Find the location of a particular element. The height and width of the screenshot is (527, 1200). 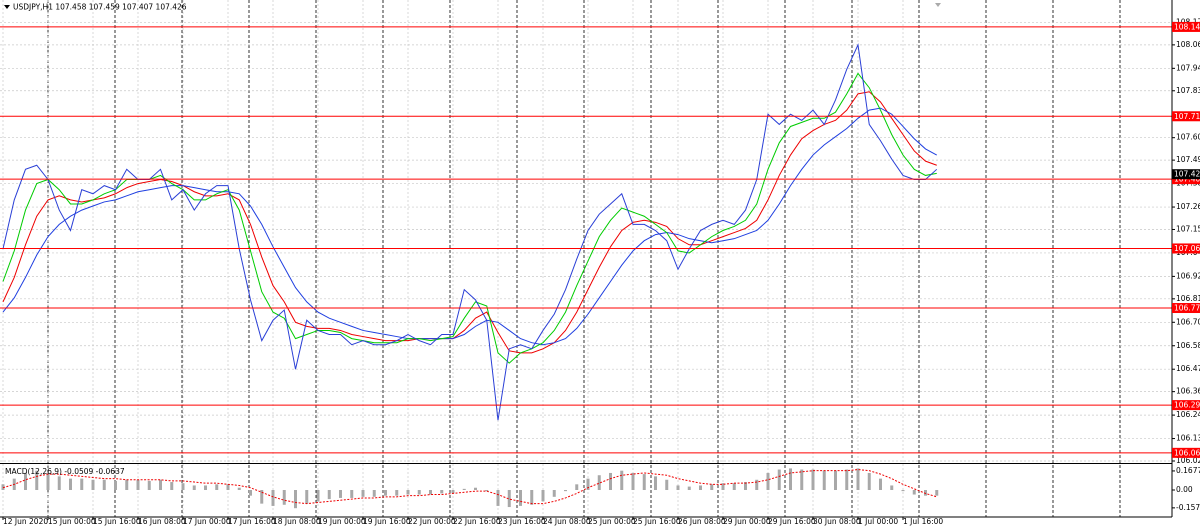

shift-marker is located at coordinates (938, 5).